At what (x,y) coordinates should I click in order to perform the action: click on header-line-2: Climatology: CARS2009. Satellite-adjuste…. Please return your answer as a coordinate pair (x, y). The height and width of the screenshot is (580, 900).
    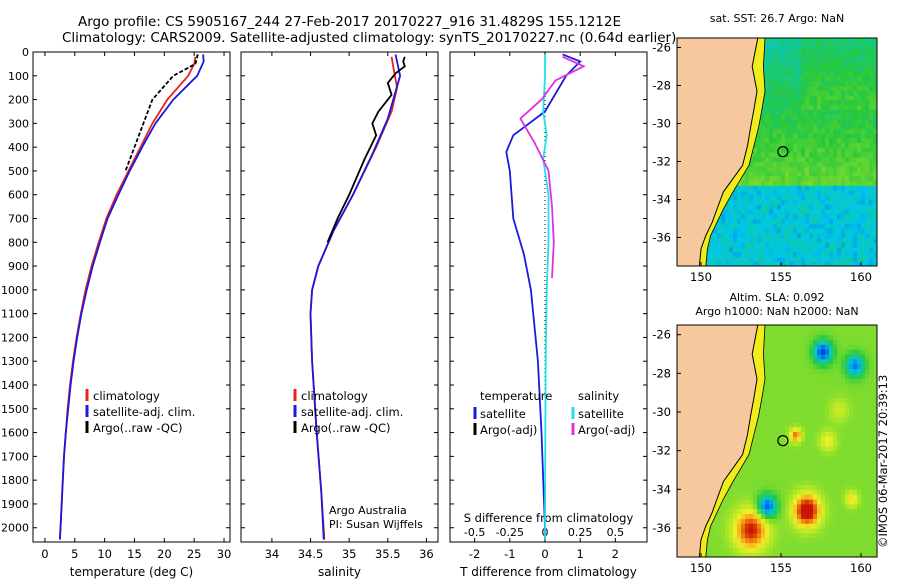
    Looking at the image, I should click on (369, 38).